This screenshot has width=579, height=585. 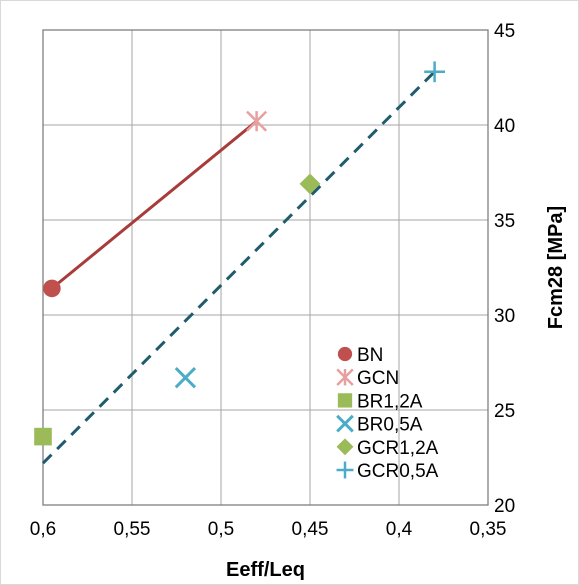 I want to click on y-tick-label: 40, so click(x=504, y=126).